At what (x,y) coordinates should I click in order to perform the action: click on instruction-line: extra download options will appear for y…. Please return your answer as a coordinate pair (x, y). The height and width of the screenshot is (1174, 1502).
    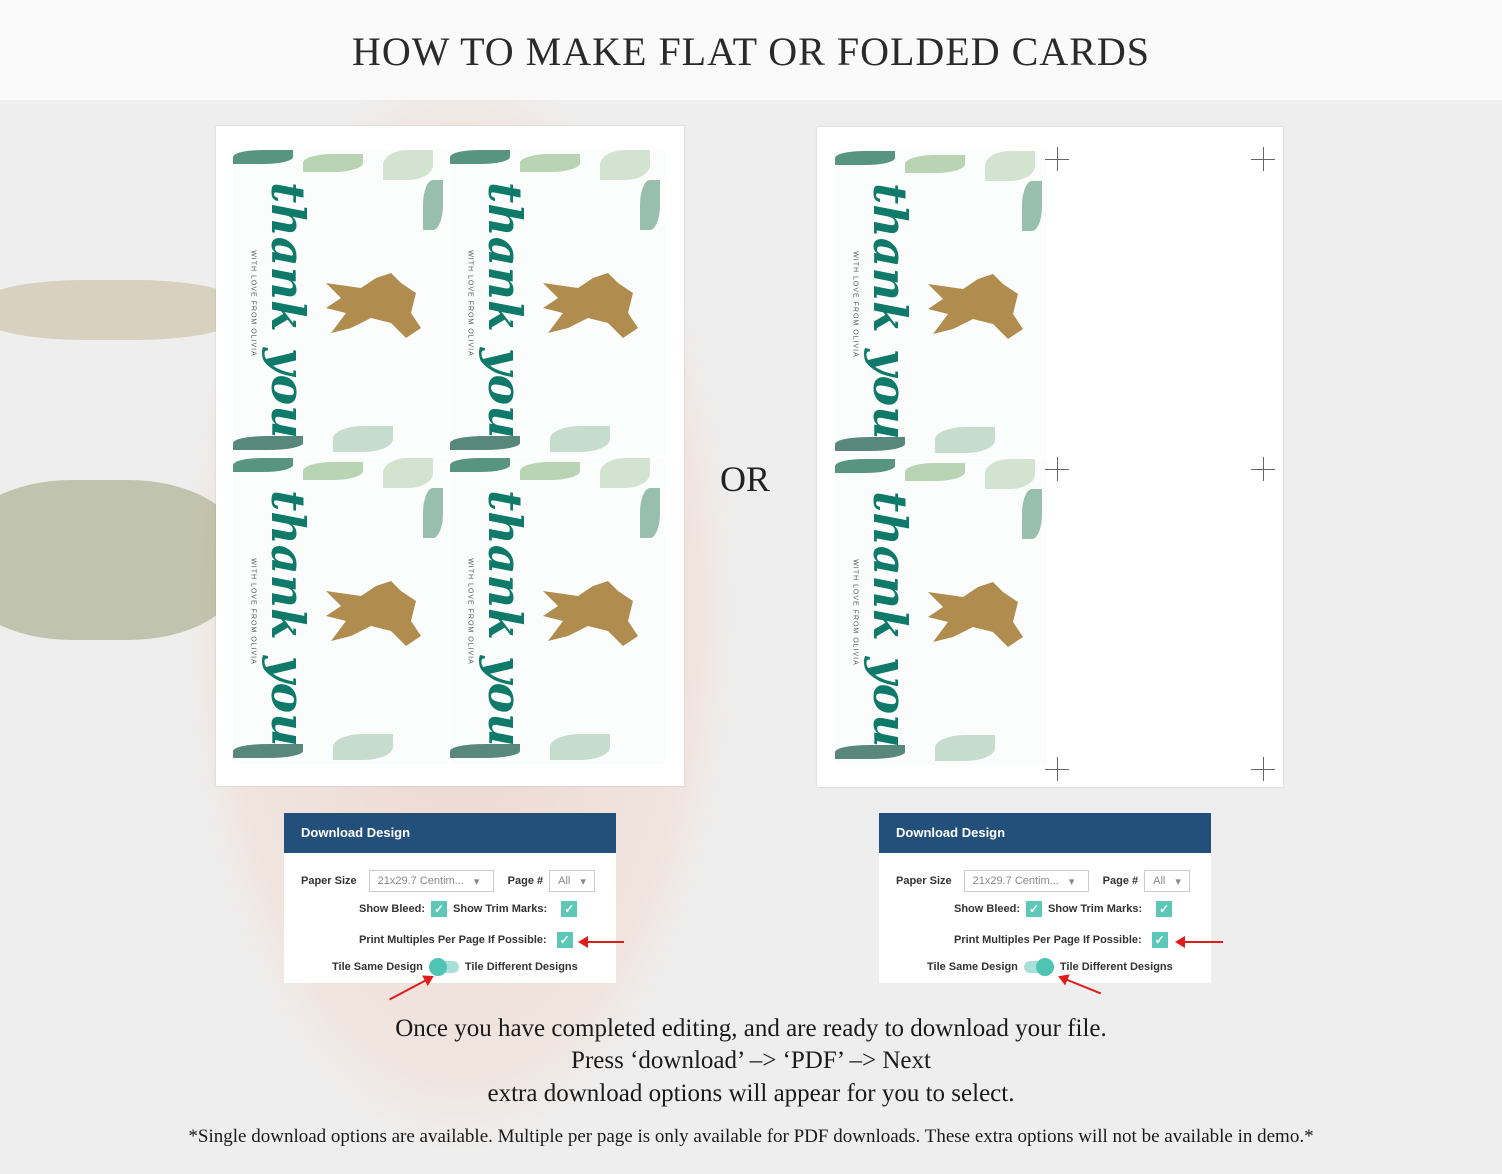
    Looking at the image, I should click on (751, 1093).